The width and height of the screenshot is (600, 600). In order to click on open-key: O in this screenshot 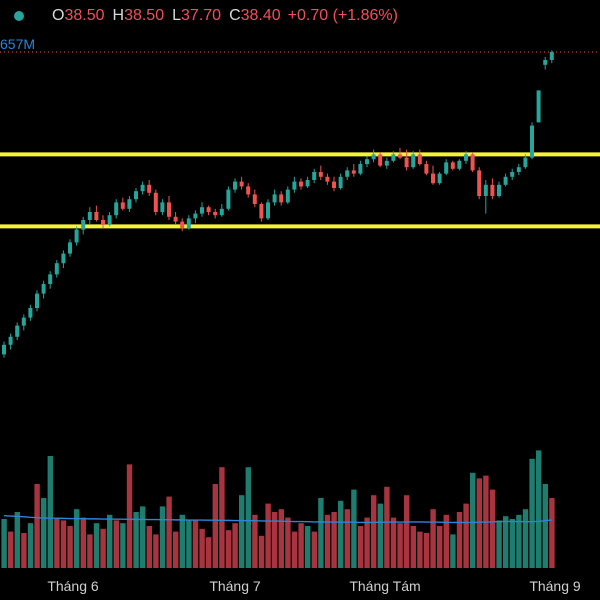, I will do `click(58, 15)`.